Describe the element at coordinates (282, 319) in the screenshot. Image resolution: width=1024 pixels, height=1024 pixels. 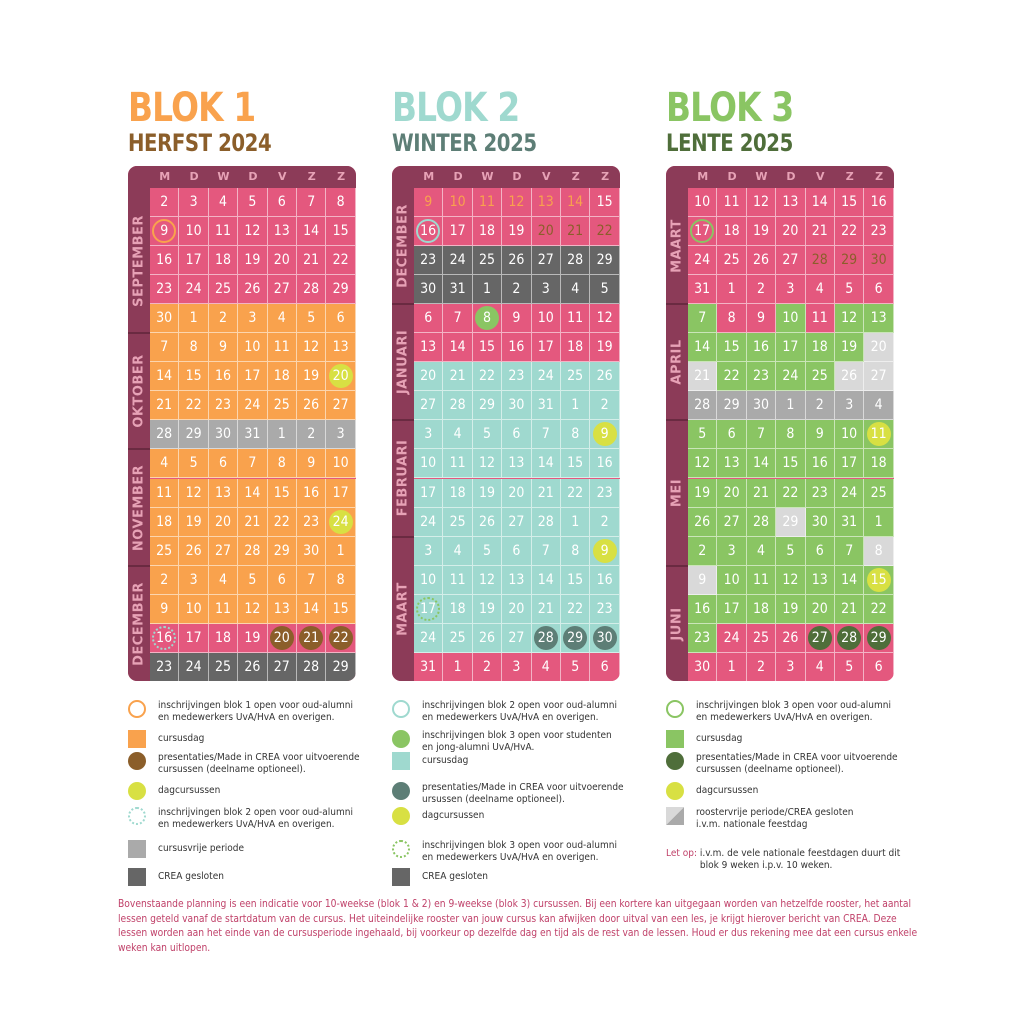
I see `day-cell: 4` at that location.